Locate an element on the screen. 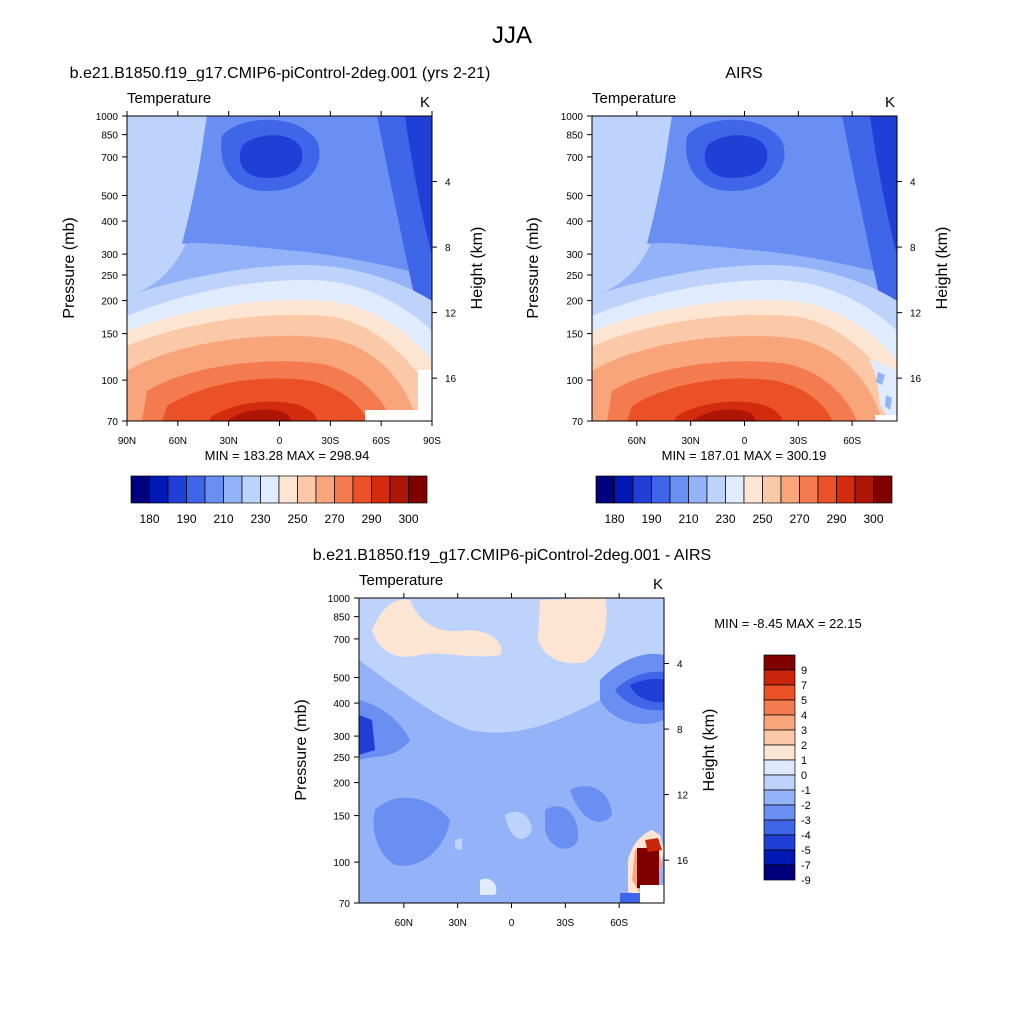  colorbar-label: 9 is located at coordinates (804, 671).